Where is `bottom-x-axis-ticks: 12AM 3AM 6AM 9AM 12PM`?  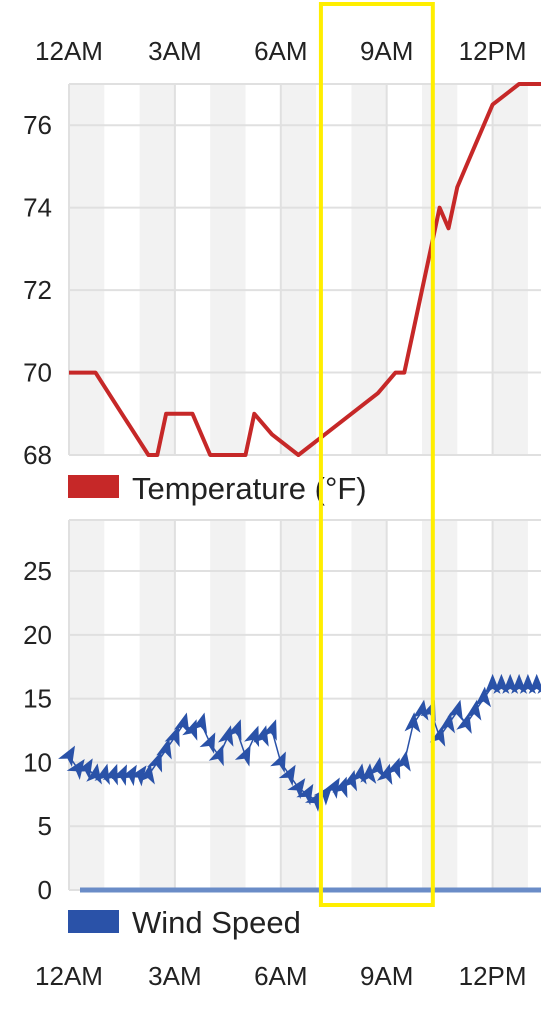 bottom-x-axis-ticks: 12AM 3AM 6AM 9AM 12PM is located at coordinates (281, 976).